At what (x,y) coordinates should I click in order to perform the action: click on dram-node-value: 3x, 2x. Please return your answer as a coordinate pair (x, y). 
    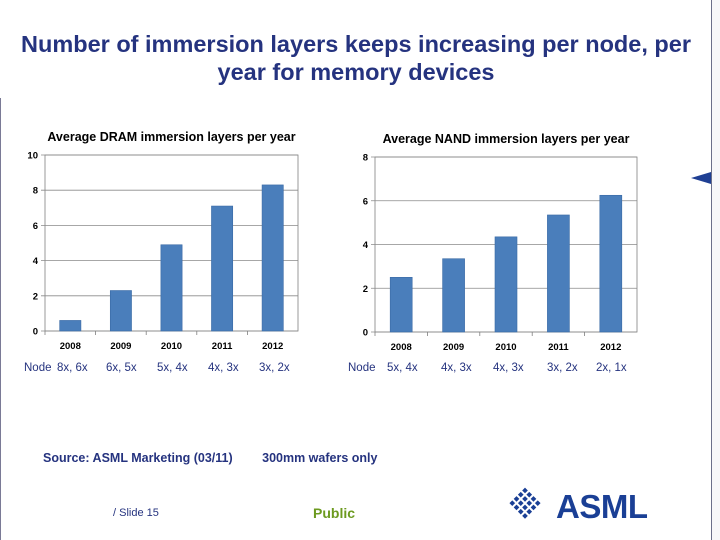
    Looking at the image, I should click on (274, 368).